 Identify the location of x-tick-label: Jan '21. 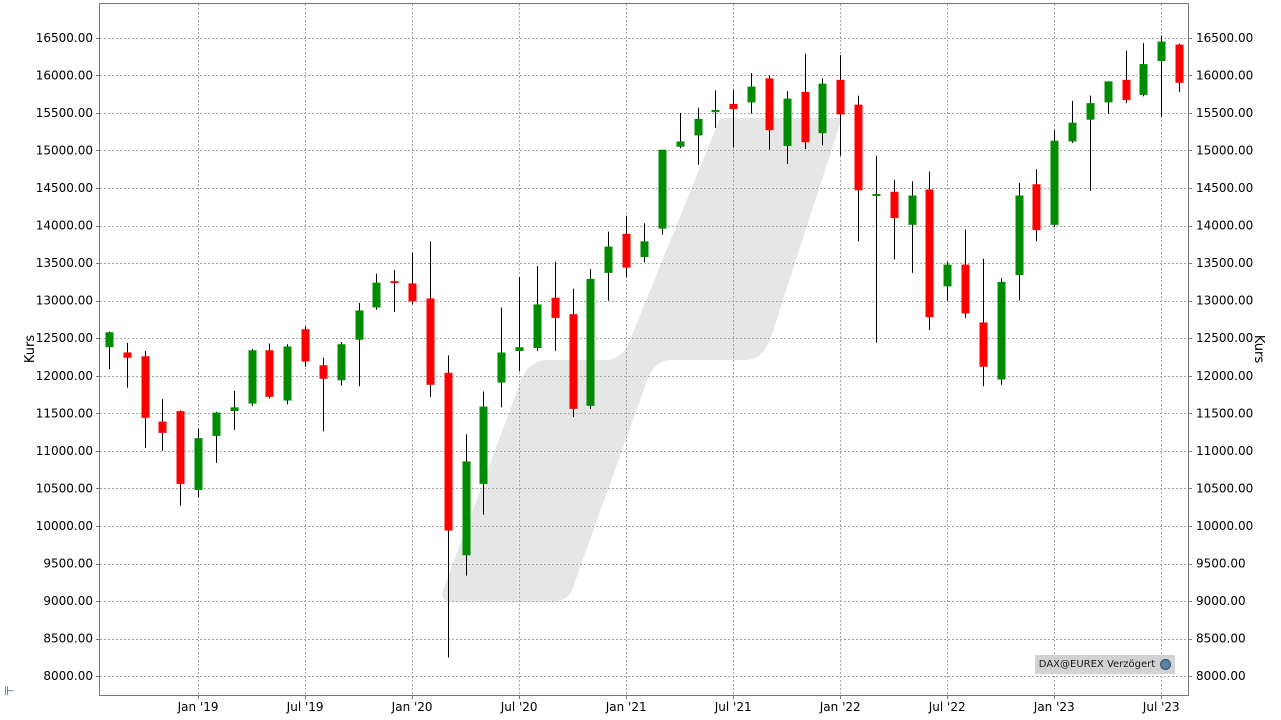
(626, 707).